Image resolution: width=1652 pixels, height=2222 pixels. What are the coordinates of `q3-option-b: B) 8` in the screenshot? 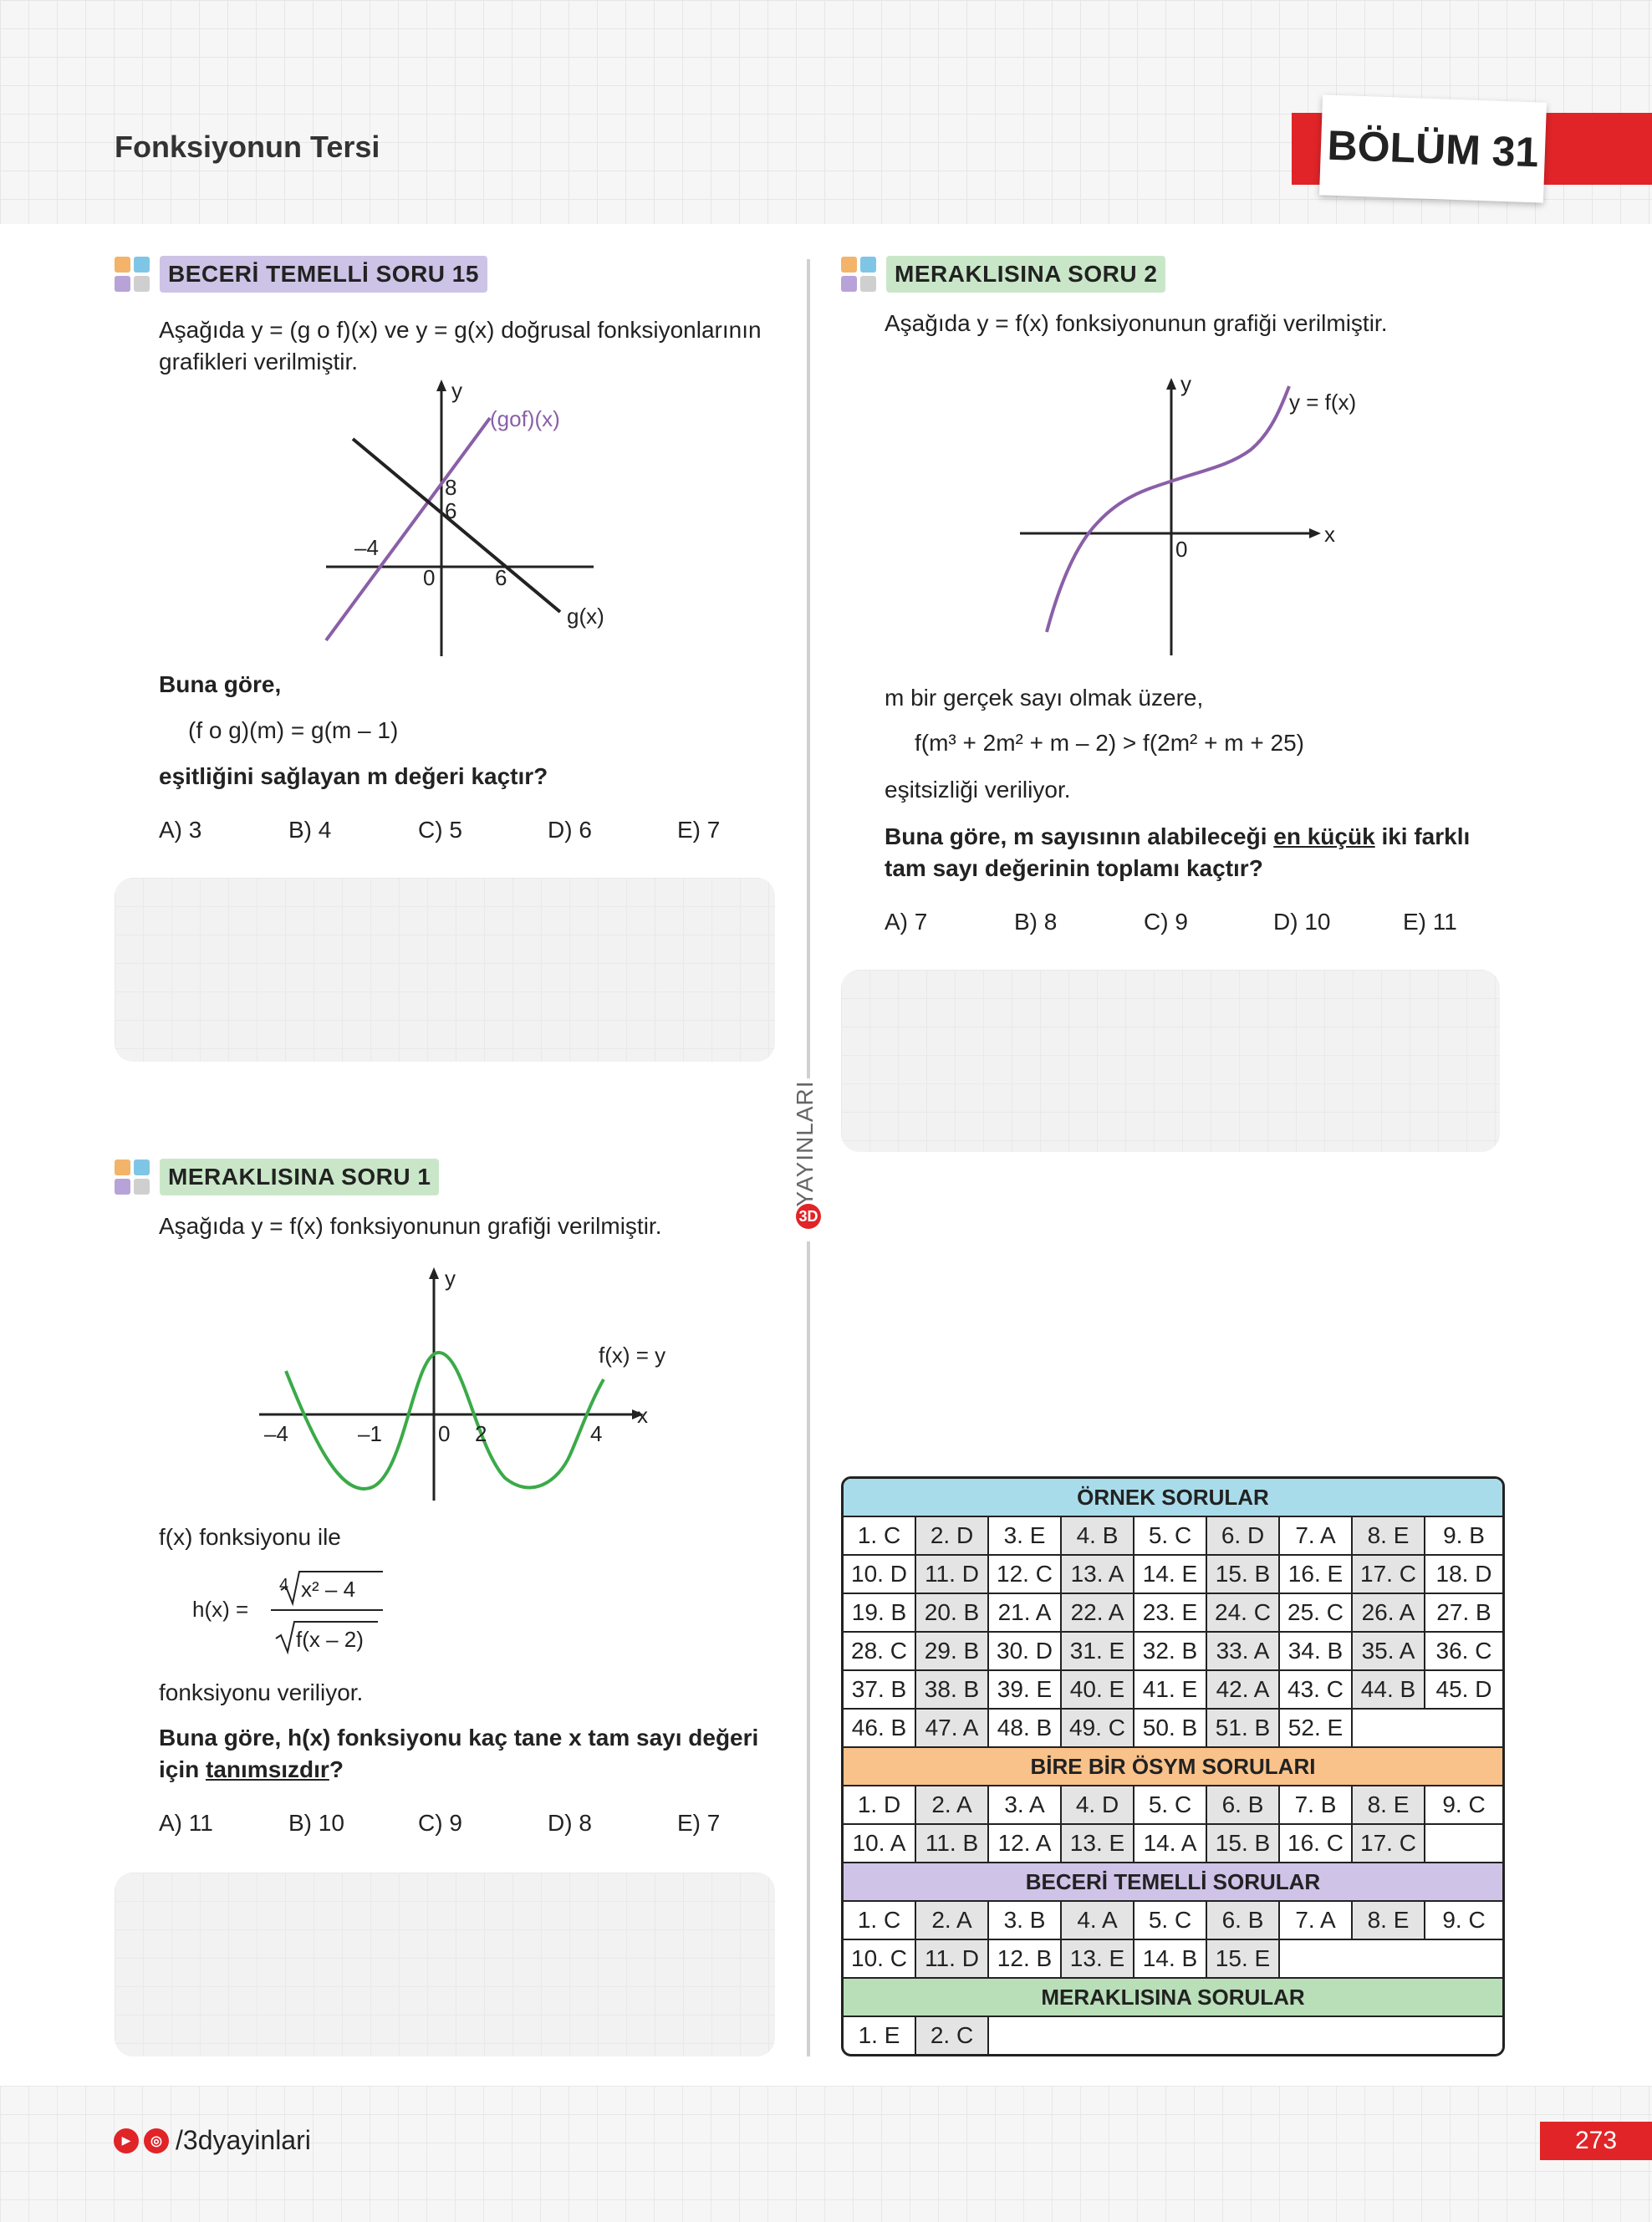 It's located at (1036, 922).